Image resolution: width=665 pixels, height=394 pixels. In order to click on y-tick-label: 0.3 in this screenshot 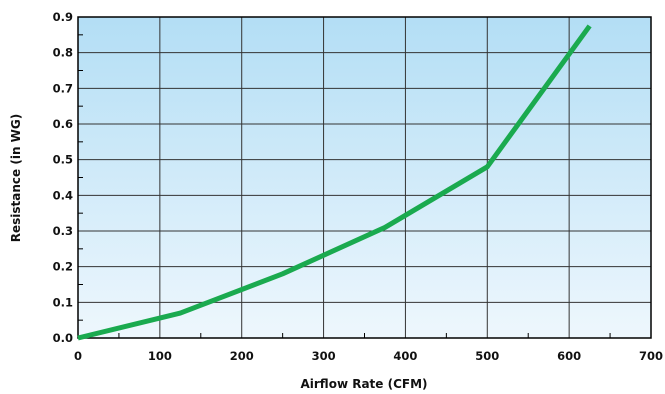, I will do `click(63, 231)`.